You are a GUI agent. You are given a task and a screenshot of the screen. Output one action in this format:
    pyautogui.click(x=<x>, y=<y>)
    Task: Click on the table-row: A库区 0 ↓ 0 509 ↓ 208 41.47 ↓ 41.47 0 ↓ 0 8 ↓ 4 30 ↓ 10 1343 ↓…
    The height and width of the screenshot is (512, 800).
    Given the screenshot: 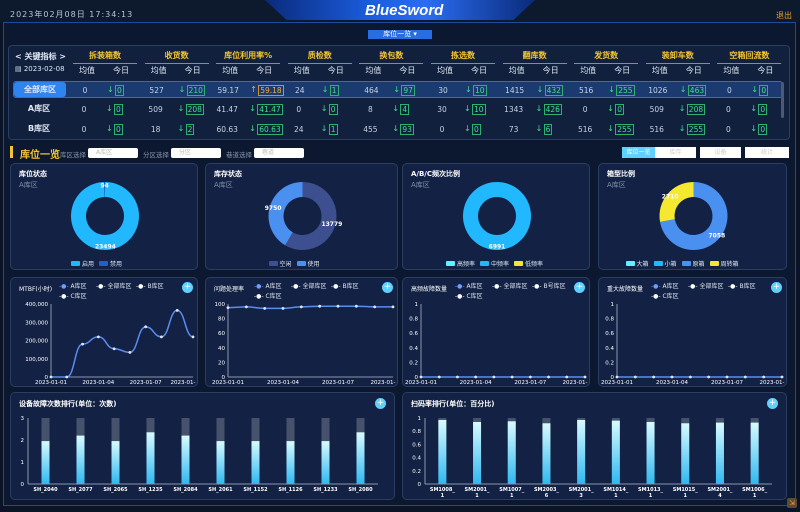 What is the action you would take?
    pyautogui.click(x=398, y=109)
    